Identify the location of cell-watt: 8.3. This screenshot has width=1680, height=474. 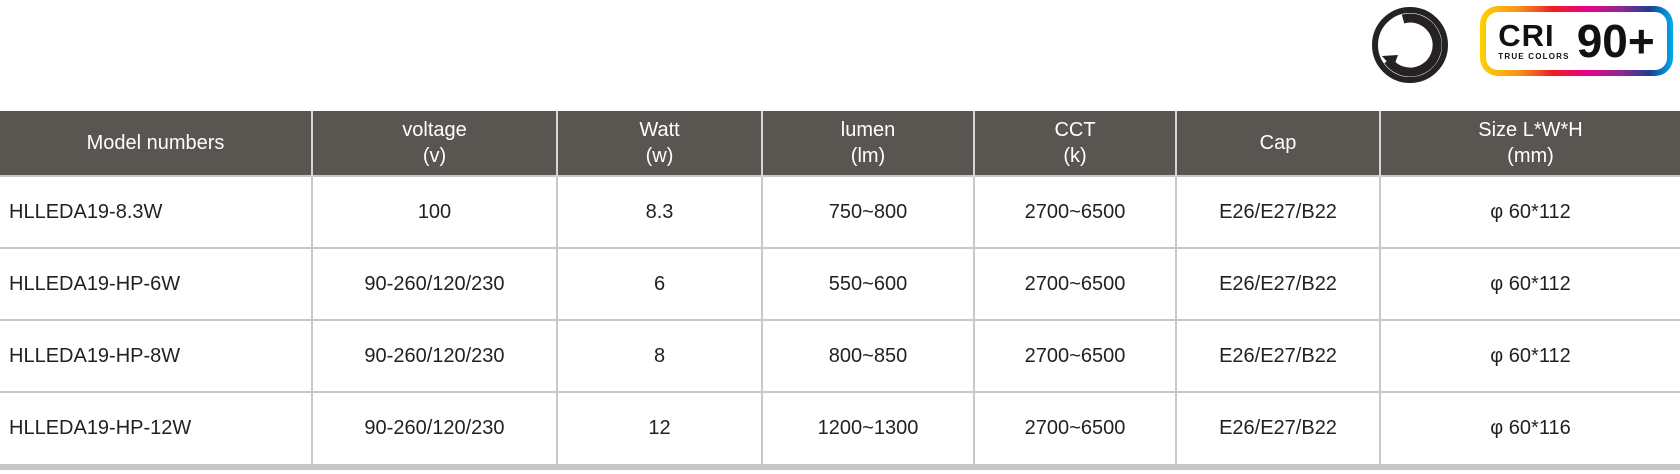
(660, 211).